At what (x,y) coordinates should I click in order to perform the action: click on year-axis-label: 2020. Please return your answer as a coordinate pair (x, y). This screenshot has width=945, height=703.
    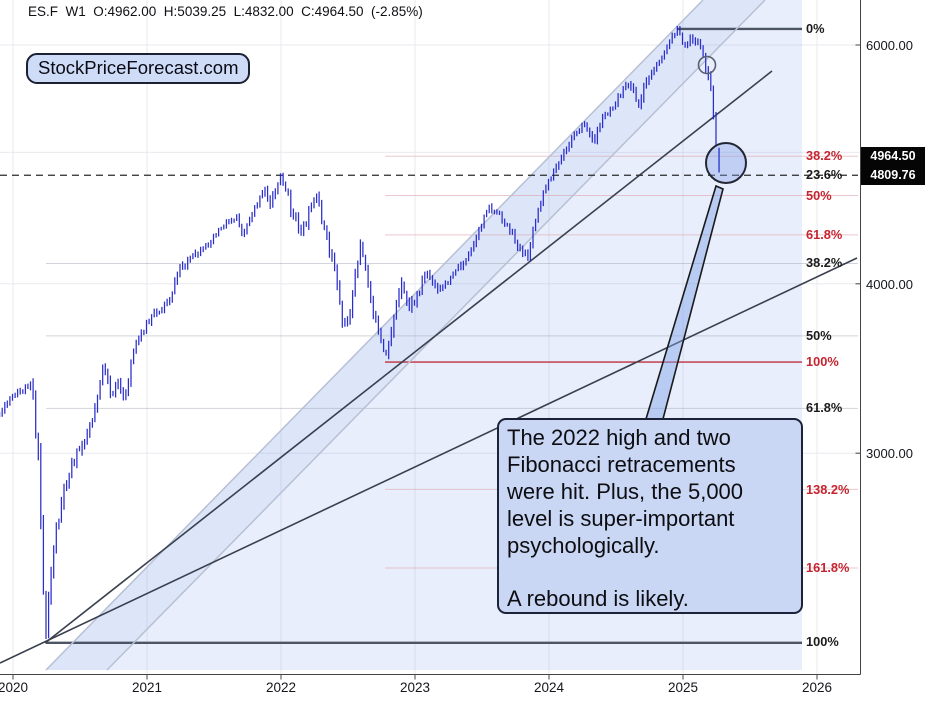
    Looking at the image, I should click on (14, 687).